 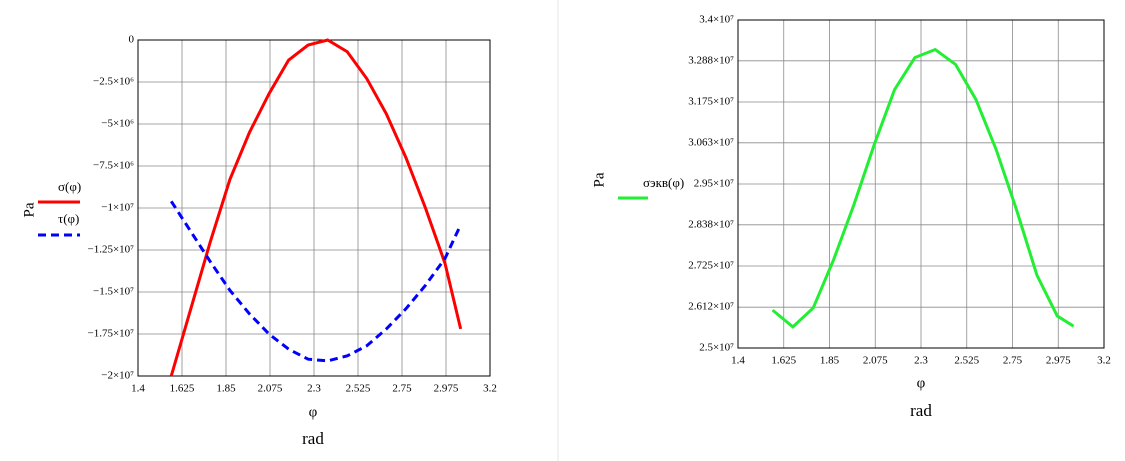 I want to click on y-tick-label: 3.288×10⁷, so click(x=711, y=60).